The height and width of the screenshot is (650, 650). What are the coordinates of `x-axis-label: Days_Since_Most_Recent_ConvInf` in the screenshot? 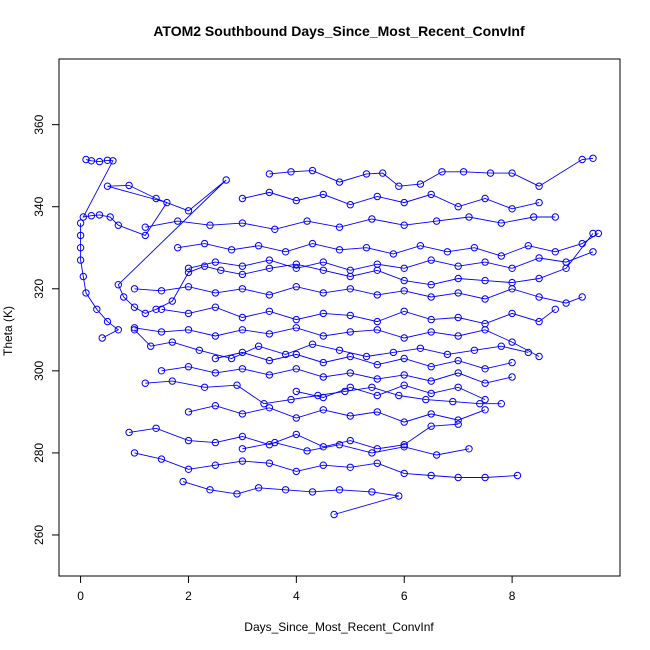 It's located at (339, 627).